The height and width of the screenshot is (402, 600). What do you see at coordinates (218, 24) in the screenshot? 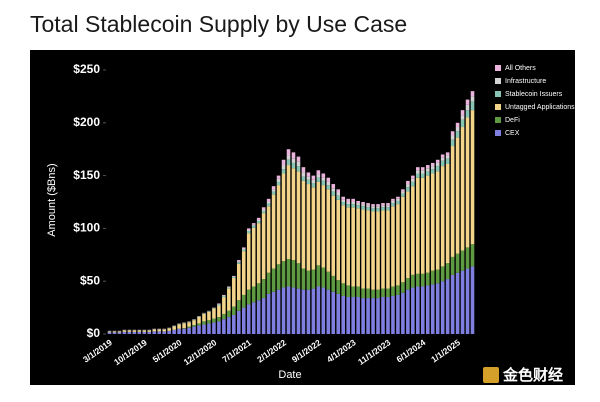
I see `chart-title: Total Stablecoin Supply by Use Case` at bounding box center [218, 24].